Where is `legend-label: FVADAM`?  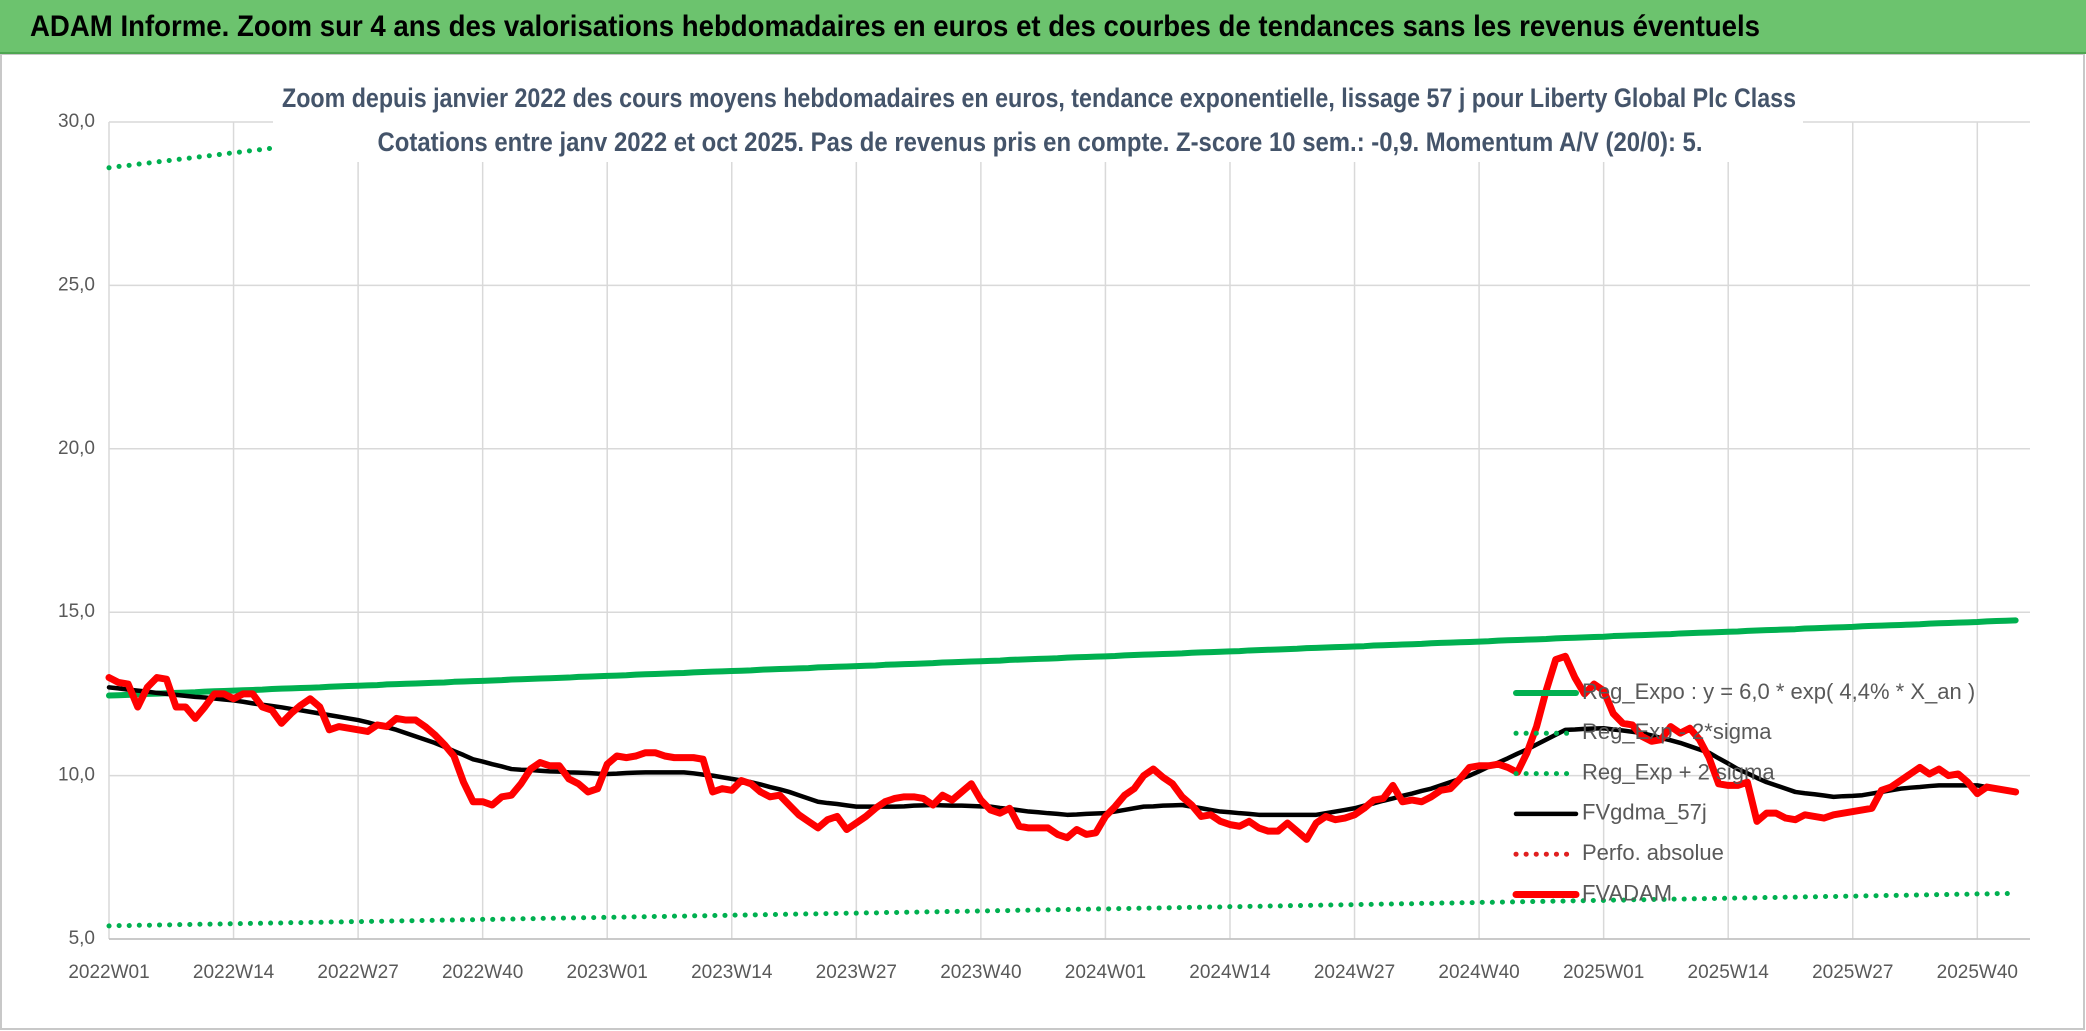 legend-label: FVADAM is located at coordinates (1627, 892).